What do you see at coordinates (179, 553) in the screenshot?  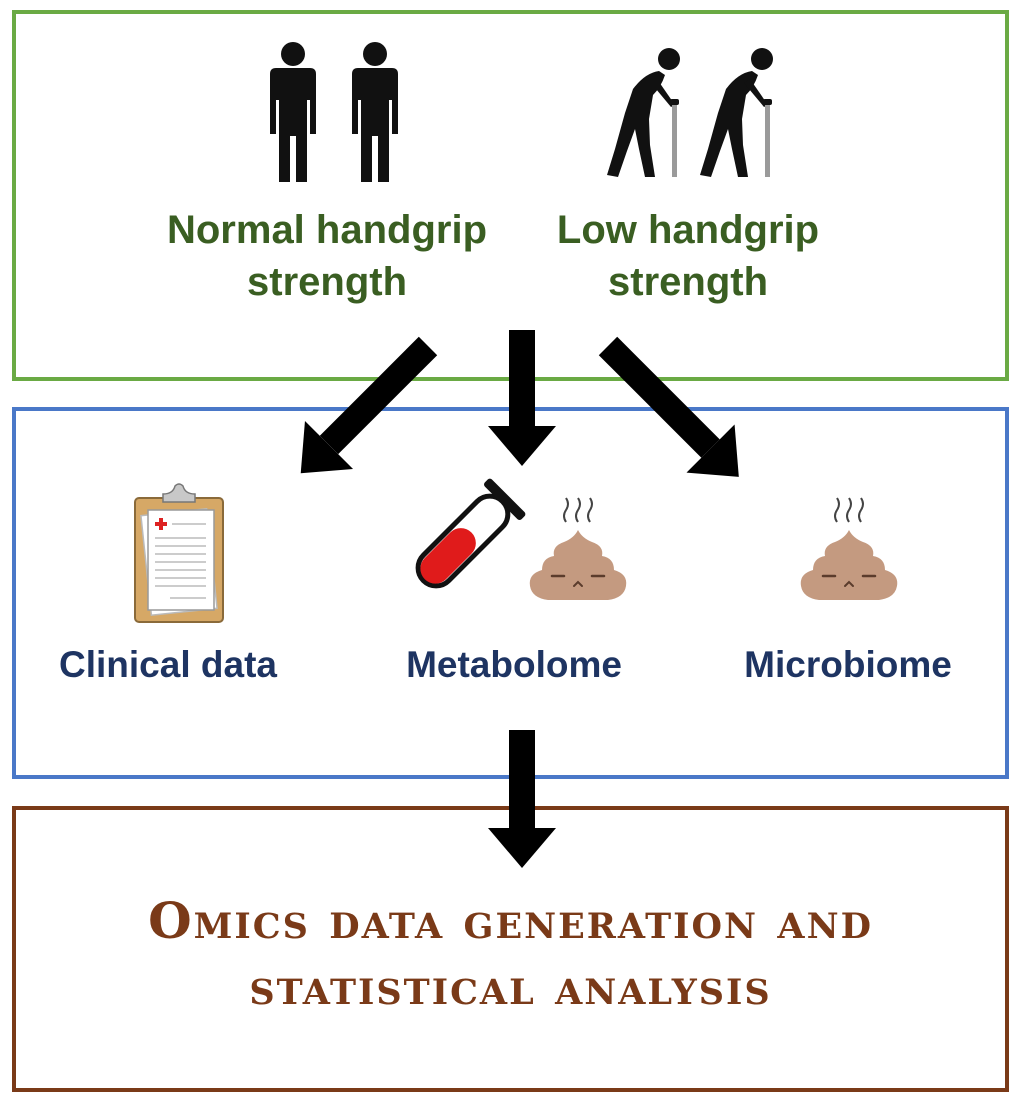 I see `clipboard-icon` at bounding box center [179, 553].